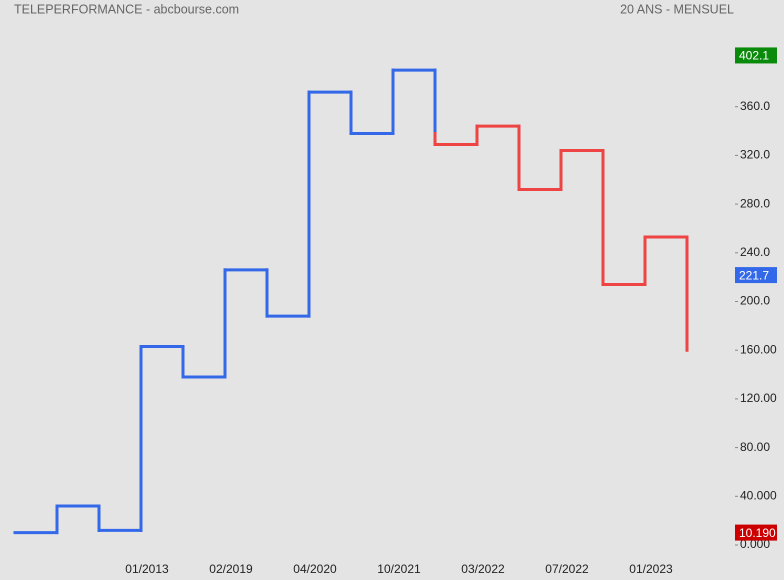 This screenshot has height=580, width=784. What do you see at coordinates (147, 569) in the screenshot?
I see `x-tick-label: 01/2013` at bounding box center [147, 569].